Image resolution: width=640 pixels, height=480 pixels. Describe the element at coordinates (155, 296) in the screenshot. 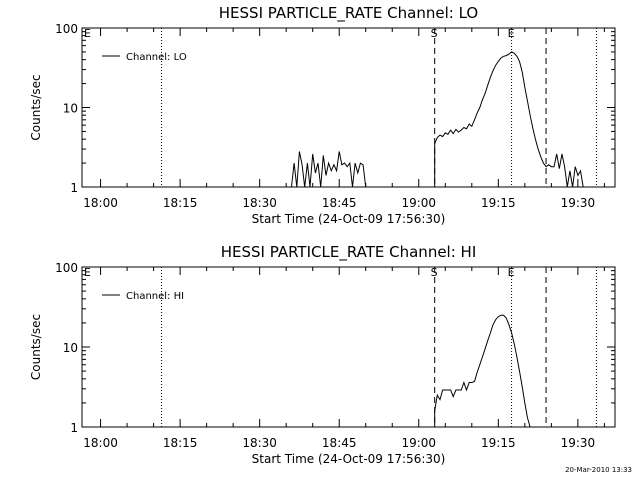

I see `legend-label: Channel: HI` at that location.